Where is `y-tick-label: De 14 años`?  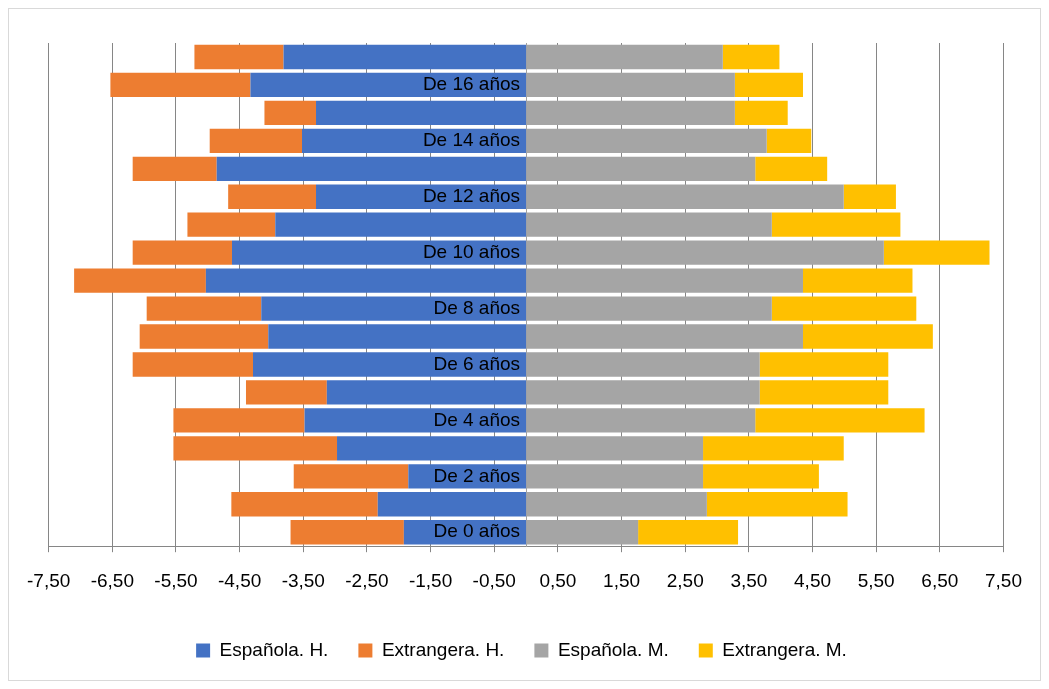 y-tick-label: De 14 años is located at coordinates (471, 140).